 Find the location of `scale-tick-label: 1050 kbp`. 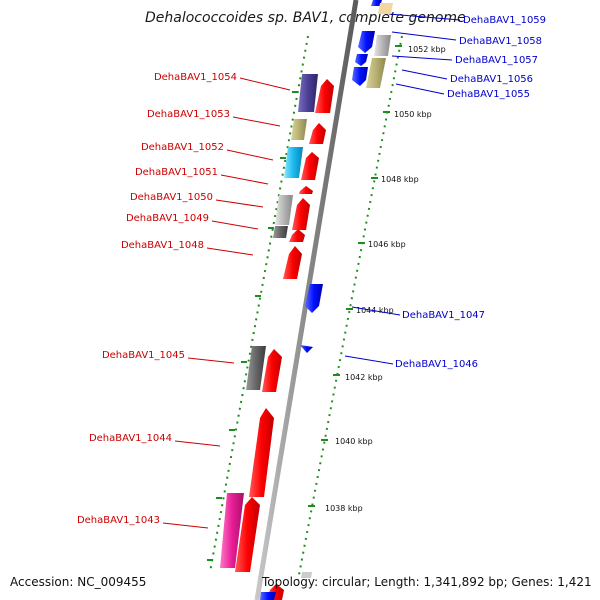

scale-tick-label: 1050 kbp is located at coordinates (413, 114).